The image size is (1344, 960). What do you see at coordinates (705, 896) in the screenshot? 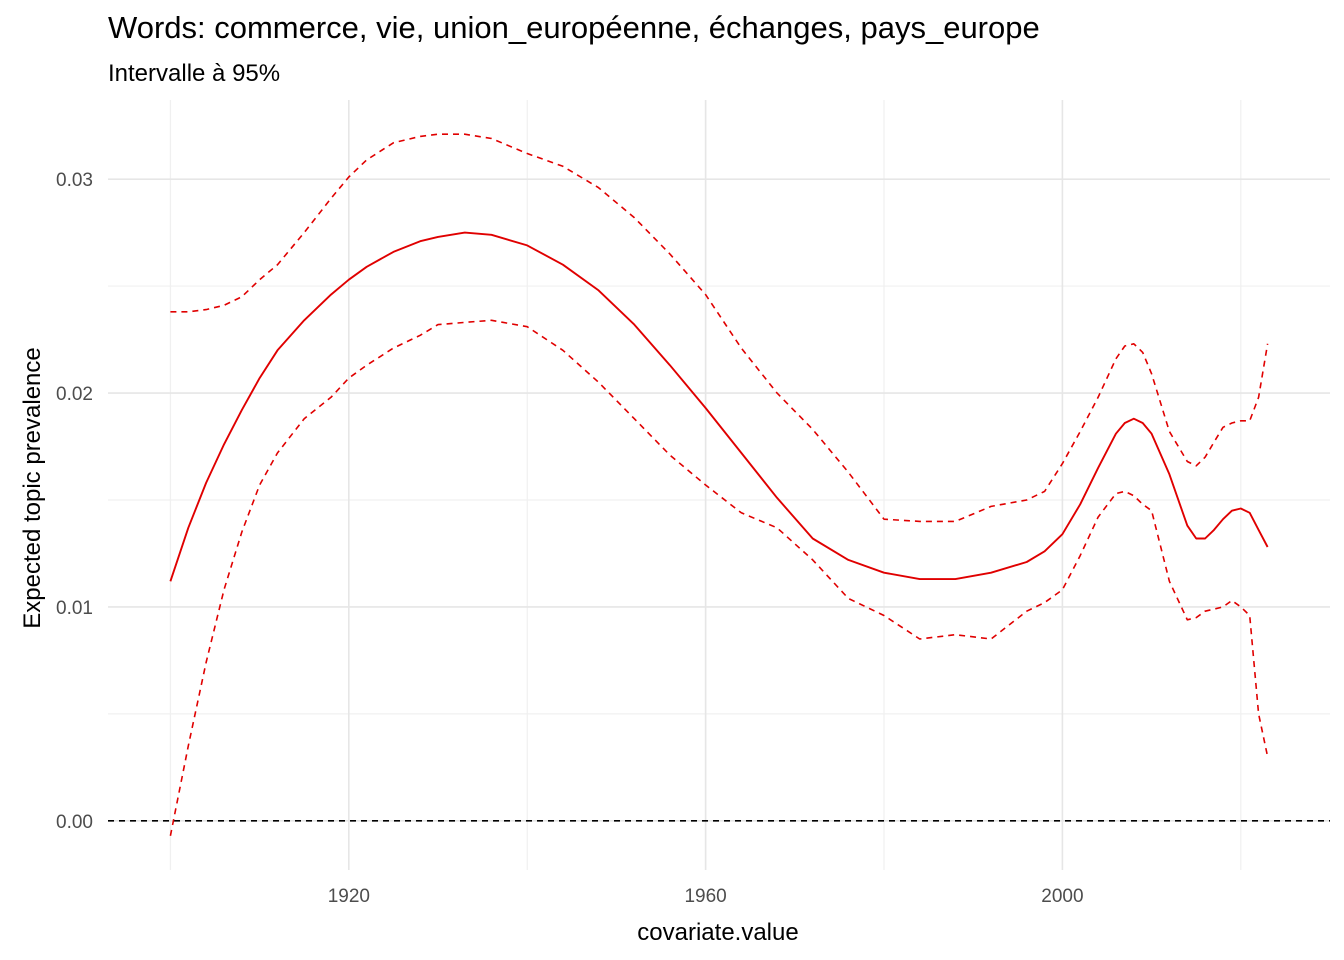
I see `x-tick-label: 1960` at bounding box center [705, 896].